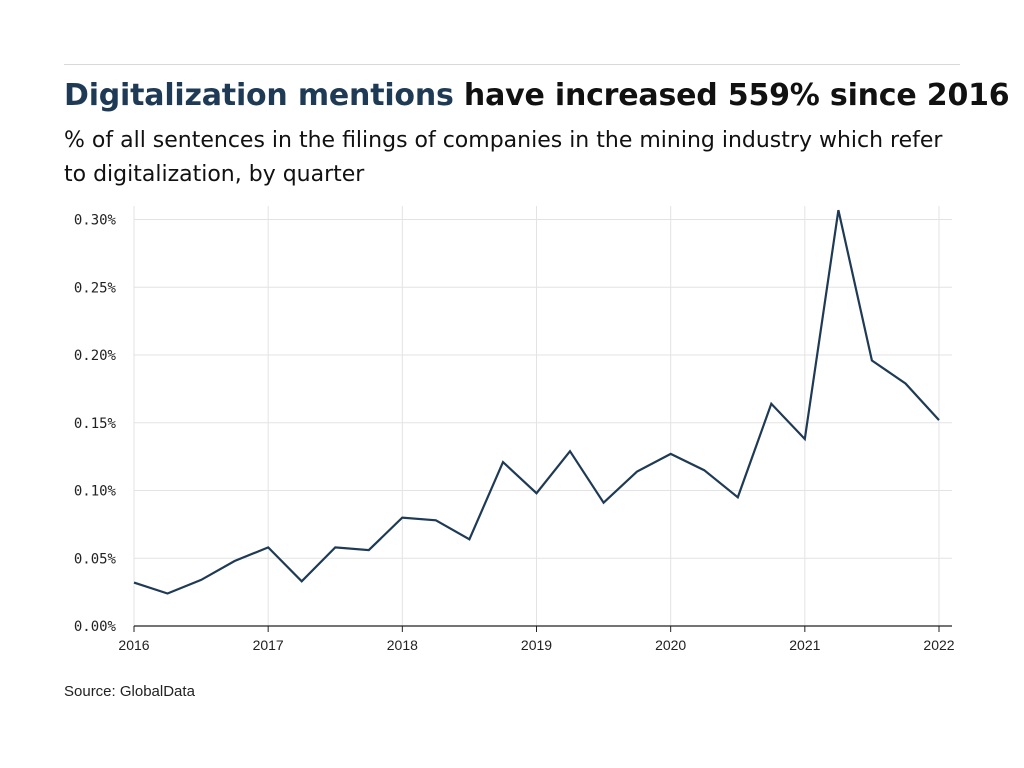 The image size is (1024, 768). I want to click on y-tick-label: 0.30%, so click(95, 221).